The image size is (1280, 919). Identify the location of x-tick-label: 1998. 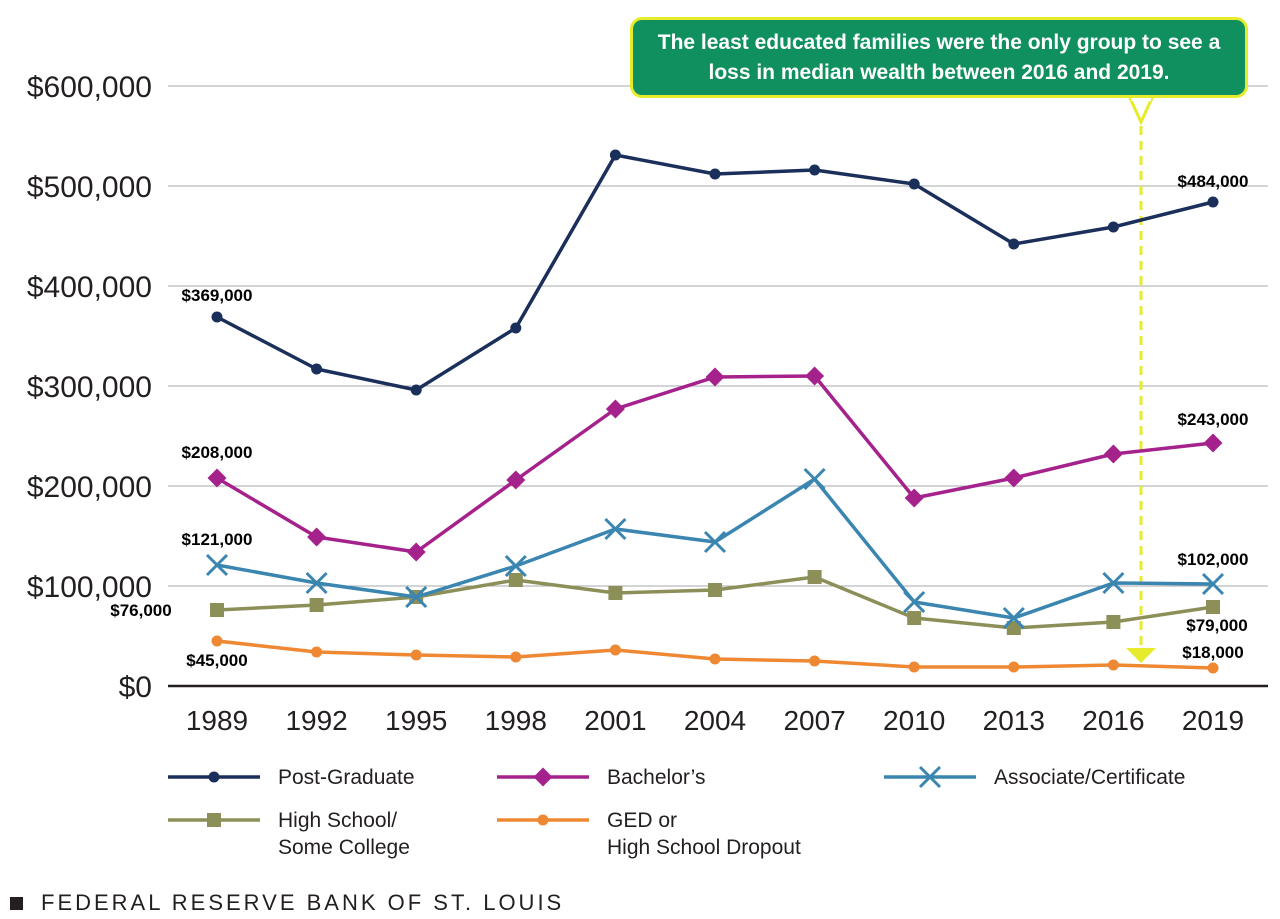
(516, 720).